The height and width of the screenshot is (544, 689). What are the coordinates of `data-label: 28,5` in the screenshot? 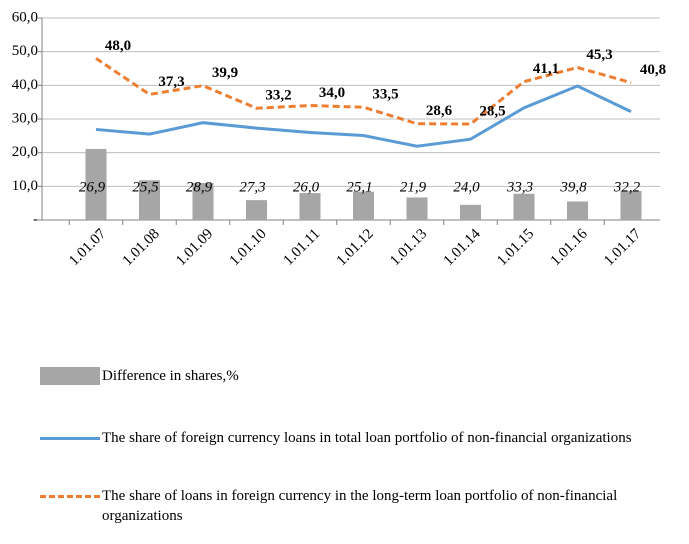 It's located at (492, 111).